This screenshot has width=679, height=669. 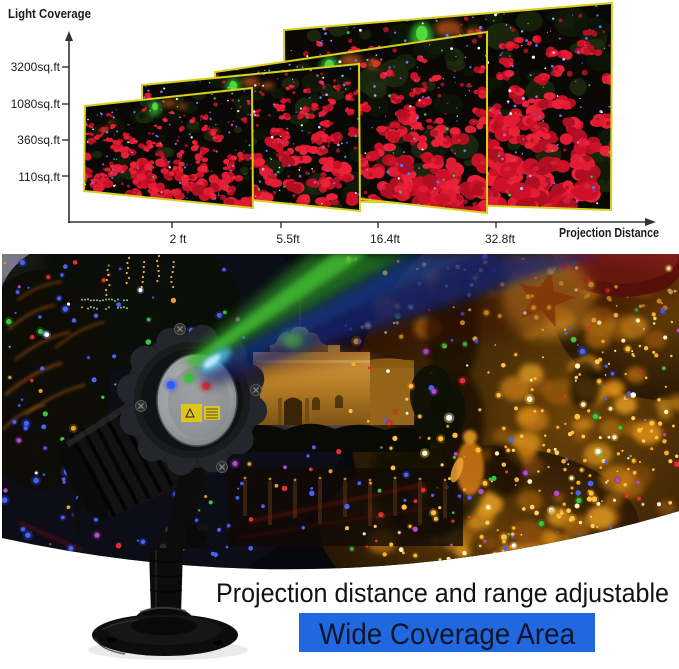 What do you see at coordinates (38, 140) in the screenshot?
I see `svg-text: 360sq.ft` at bounding box center [38, 140].